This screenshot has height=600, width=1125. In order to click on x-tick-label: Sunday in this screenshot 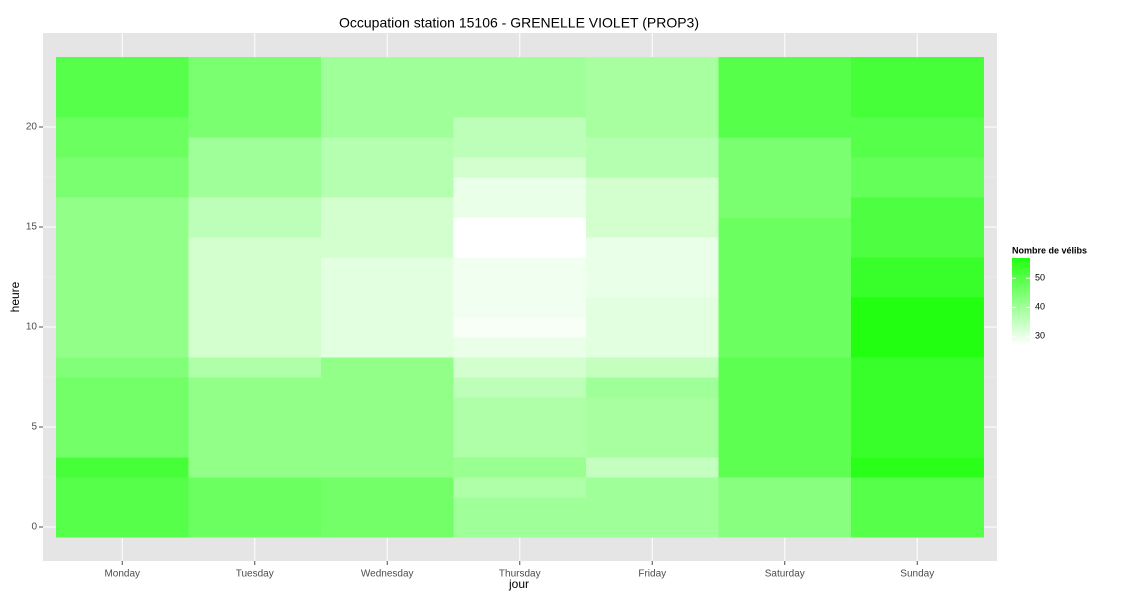, I will do `click(917, 574)`.